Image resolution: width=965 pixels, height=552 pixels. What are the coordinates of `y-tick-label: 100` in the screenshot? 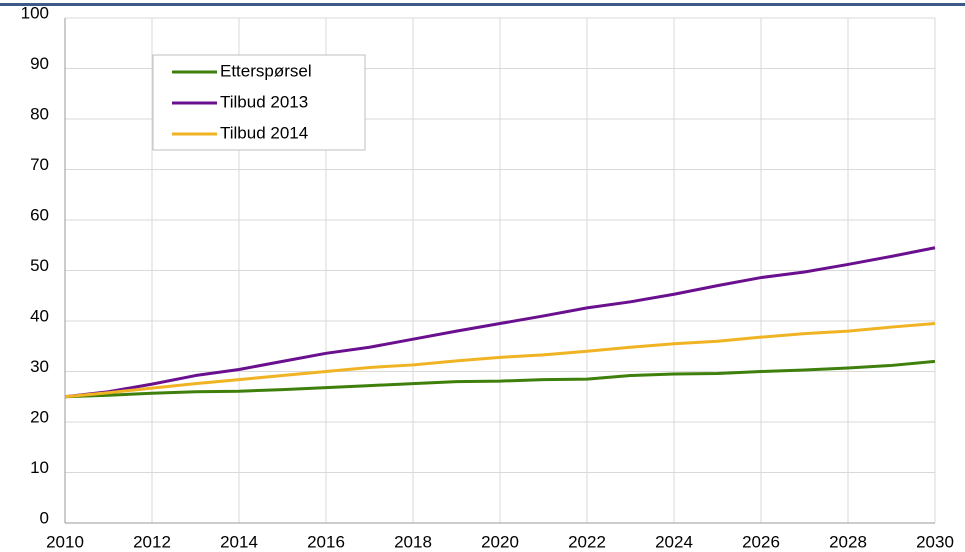 It's located at (35, 12).